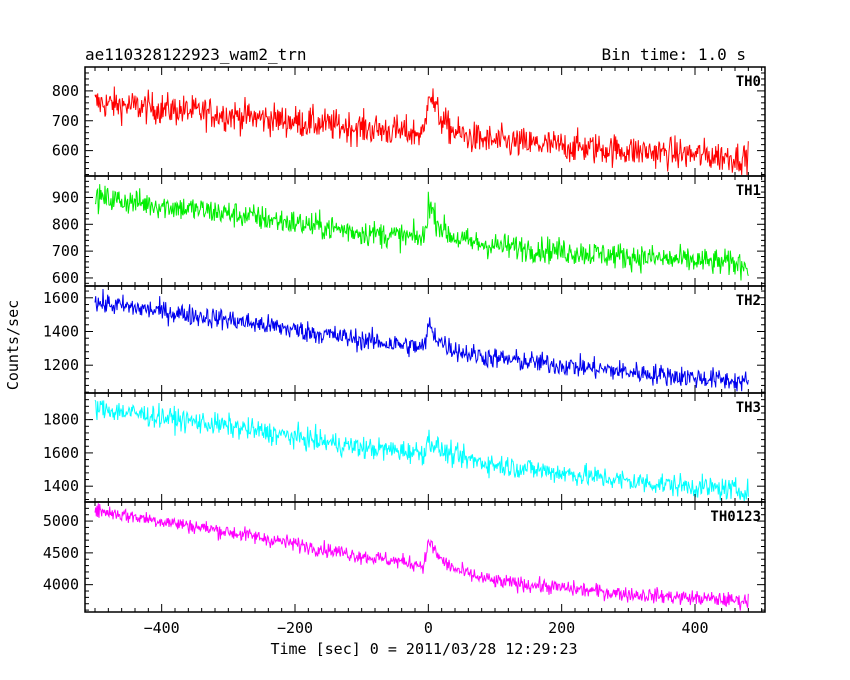 Image resolution: width=850 pixels, height=680 pixels. I want to click on x-tick-label: 0, so click(428, 628).